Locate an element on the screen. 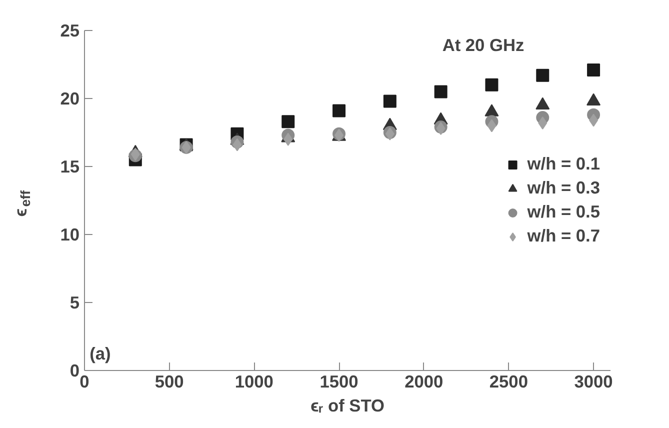 The width and height of the screenshot is (669, 428). x-tick-label: 1000 is located at coordinates (254, 382).